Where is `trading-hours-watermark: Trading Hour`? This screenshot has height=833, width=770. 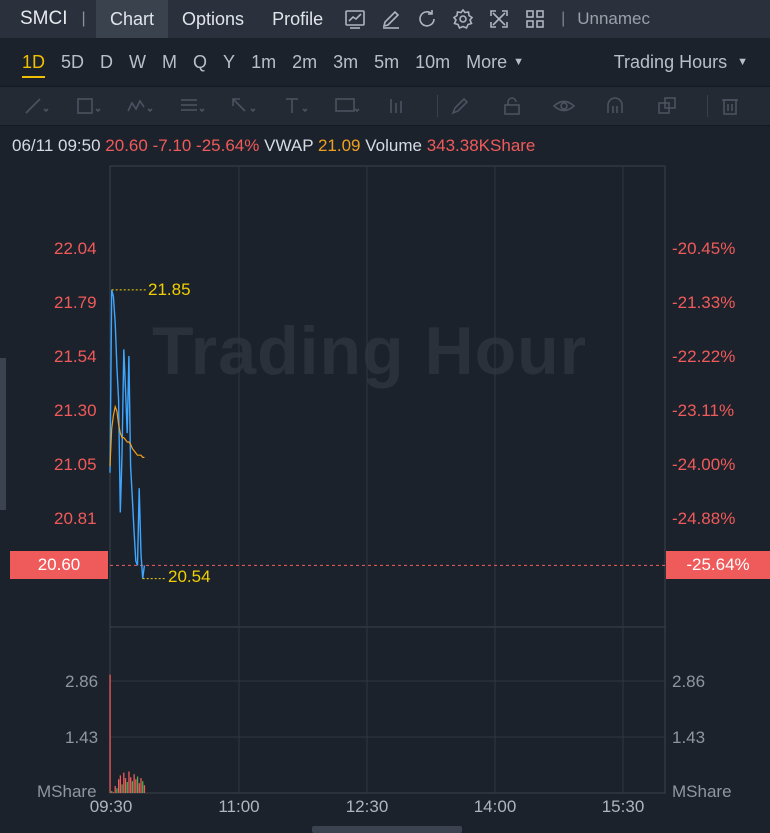
trading-hours-watermark: Trading Hour is located at coordinates (370, 351).